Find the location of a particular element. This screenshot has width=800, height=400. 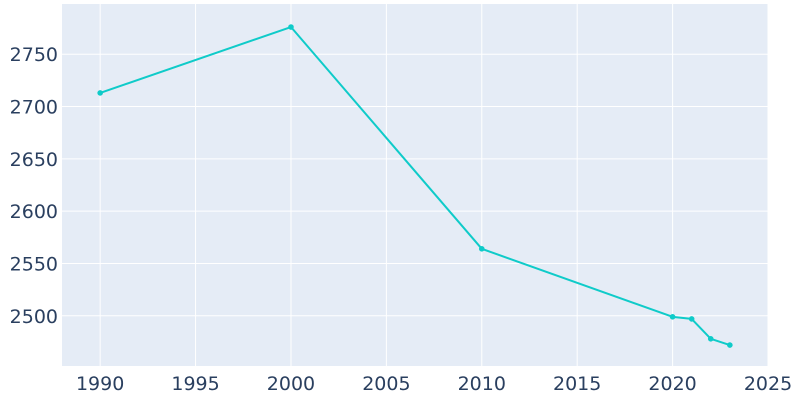

x-tick-label: 2010 is located at coordinates (482, 384).